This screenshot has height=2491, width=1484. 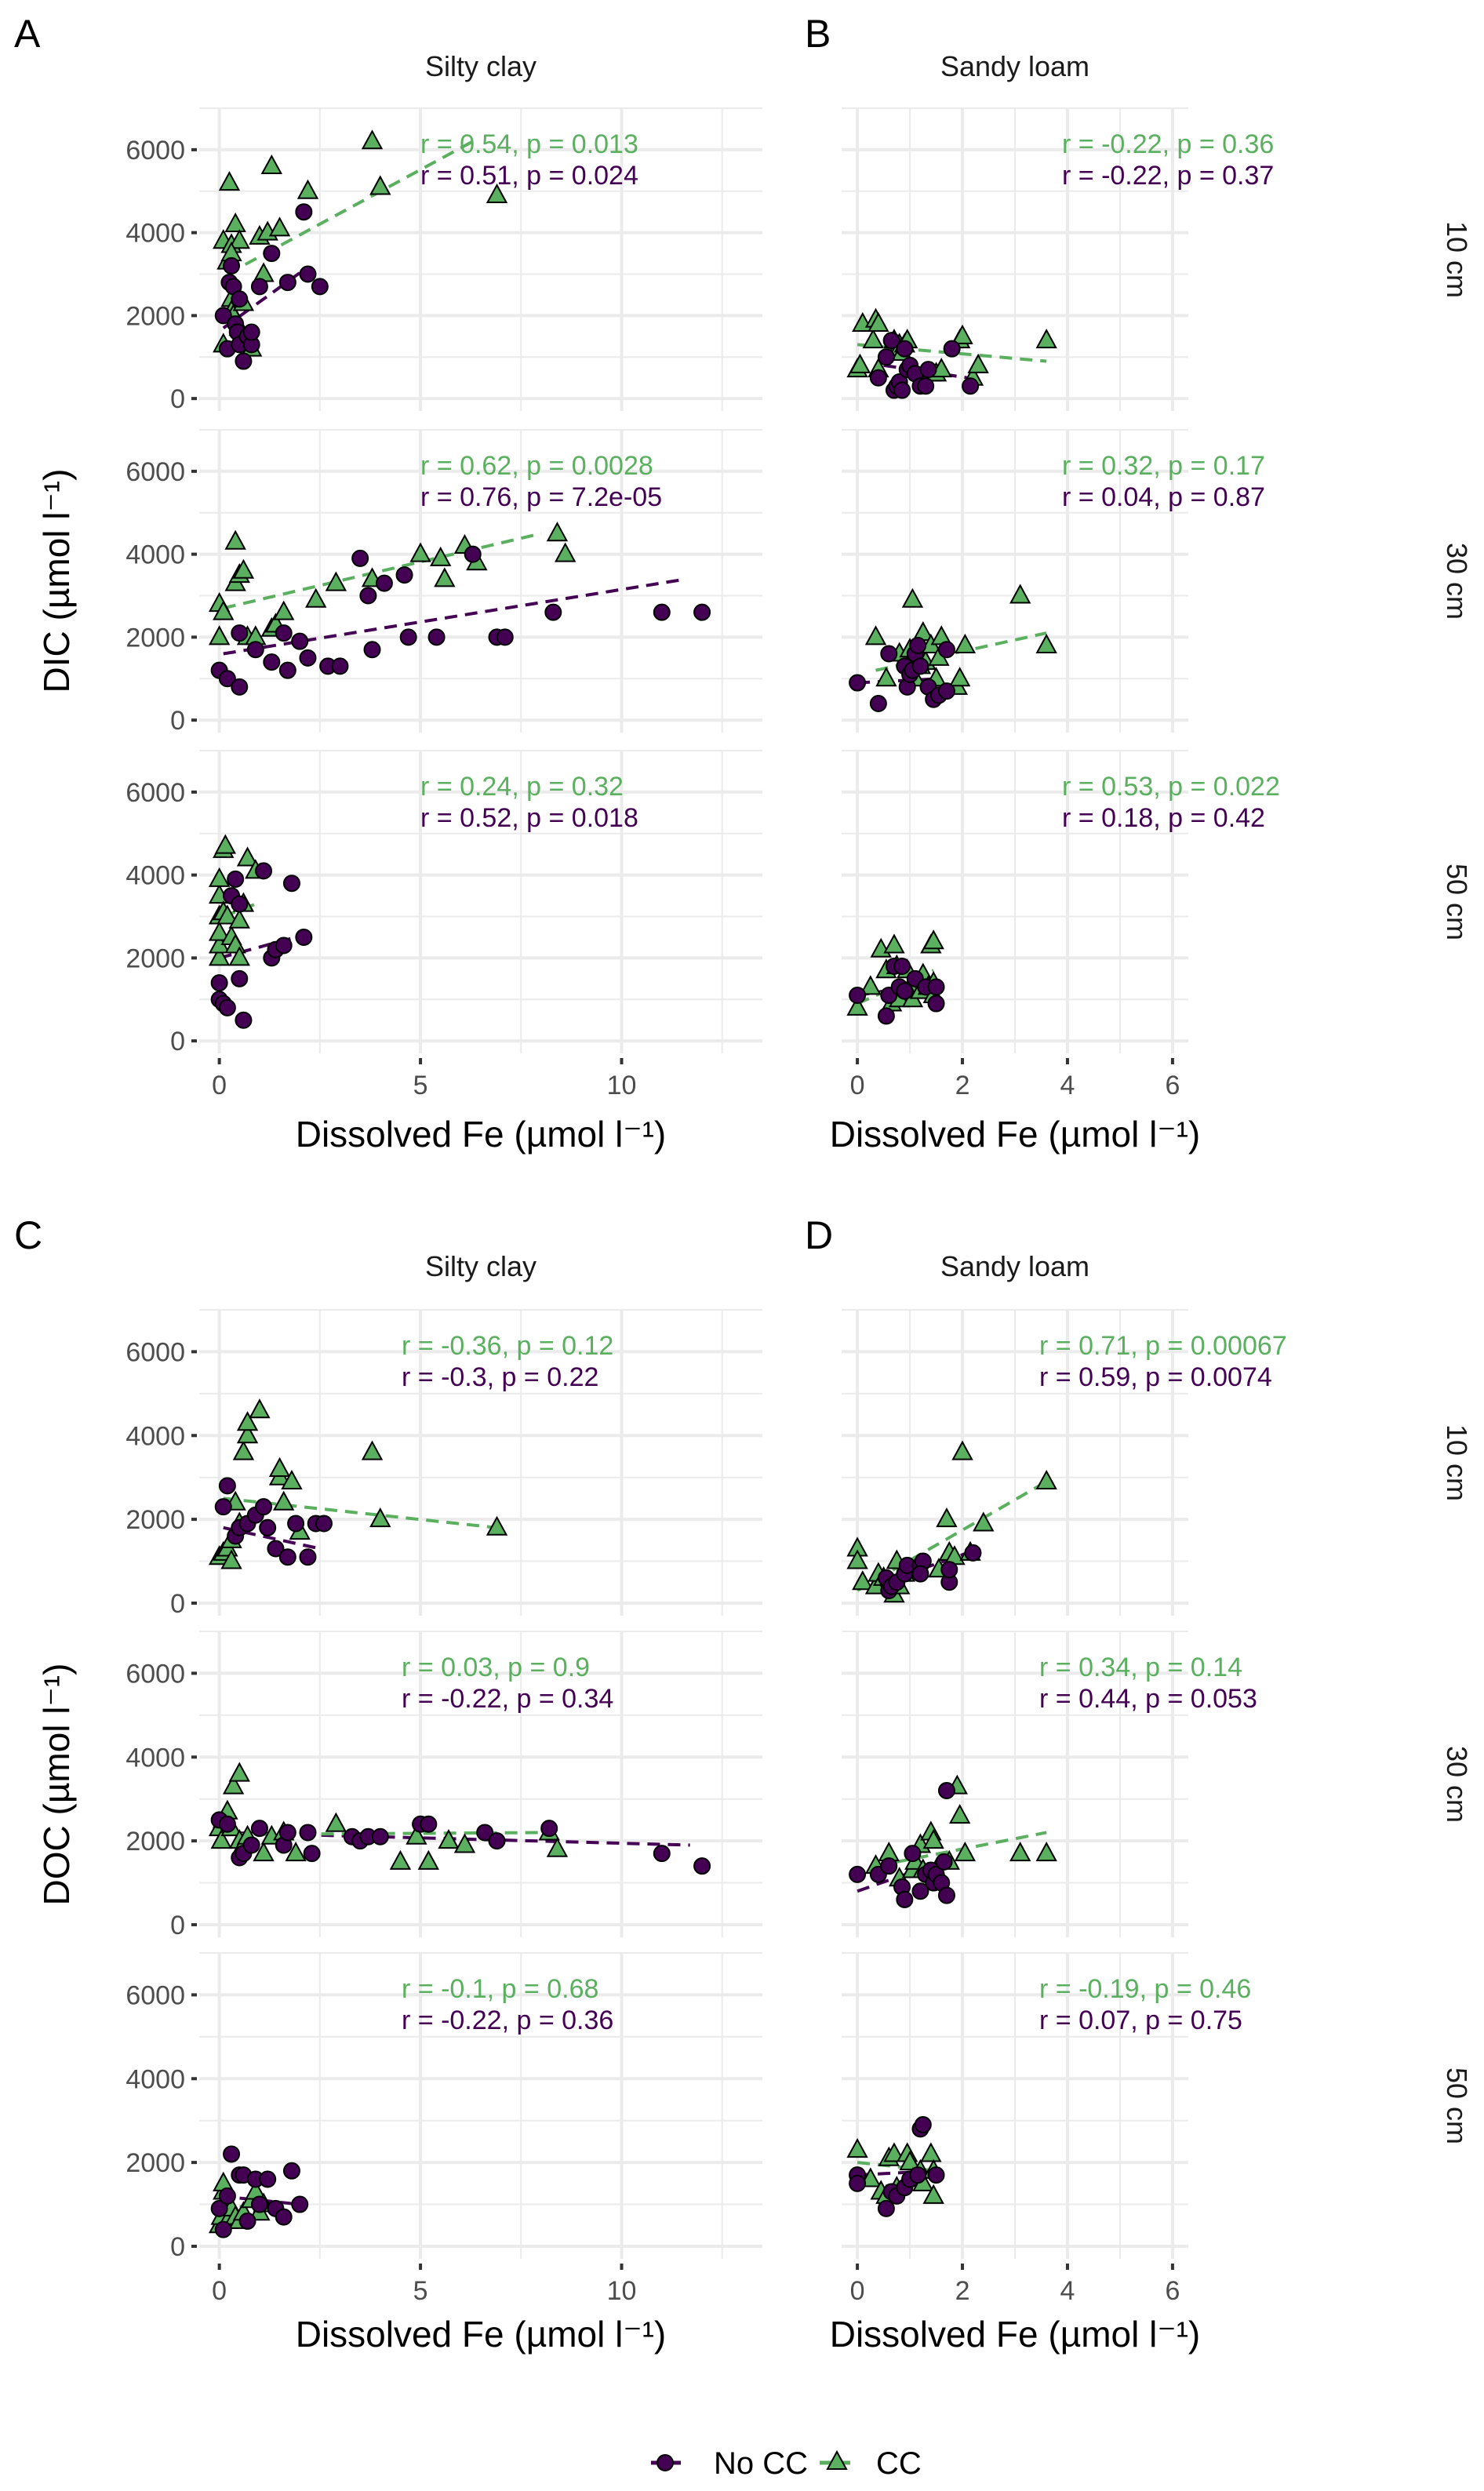 I want to click on x-tick-label: 4, so click(x=1067, y=1085).